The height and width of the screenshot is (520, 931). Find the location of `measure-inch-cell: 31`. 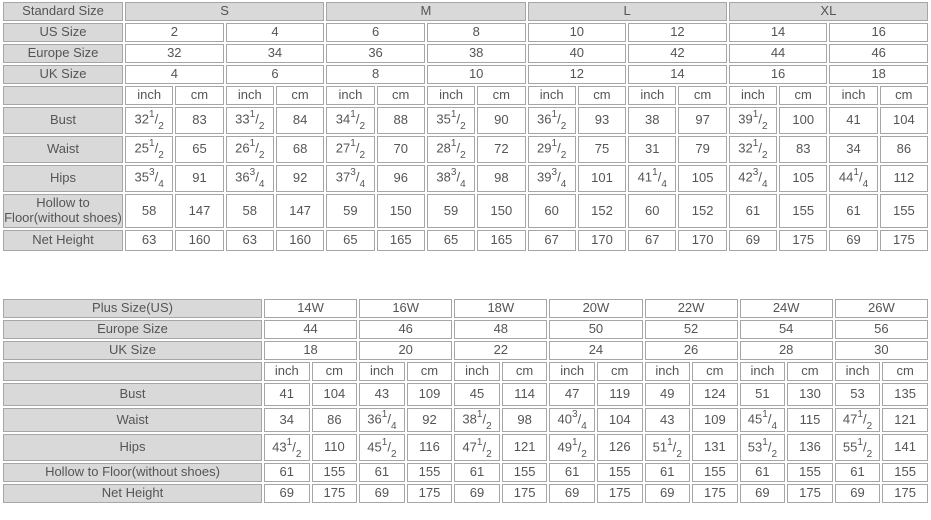

measure-inch-cell: 31 is located at coordinates (652, 149).